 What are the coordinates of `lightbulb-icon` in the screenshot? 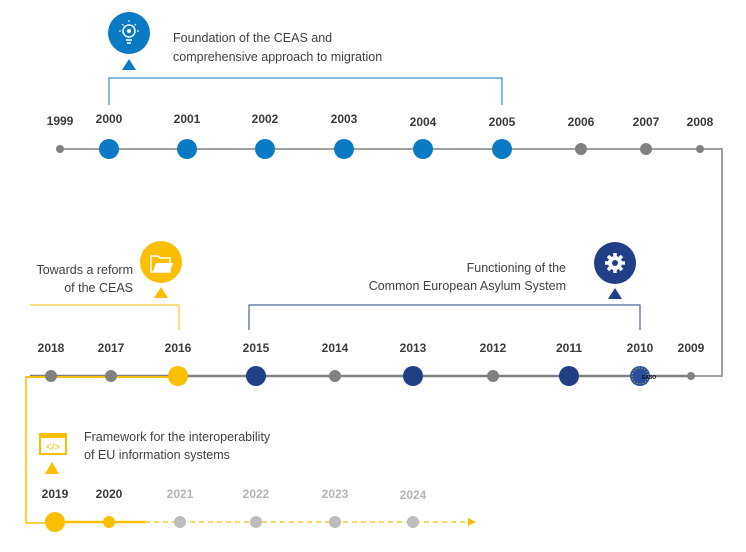 It's located at (129, 41).